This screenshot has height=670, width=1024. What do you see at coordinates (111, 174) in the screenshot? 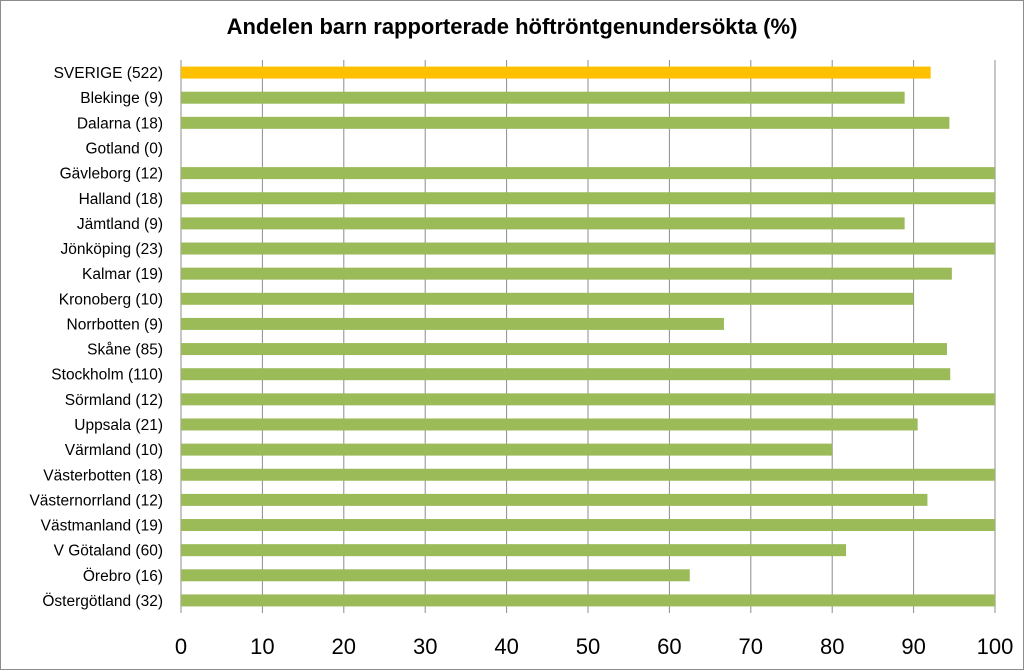
I see `category-label-4: Gävleborg (12)` at bounding box center [111, 174].